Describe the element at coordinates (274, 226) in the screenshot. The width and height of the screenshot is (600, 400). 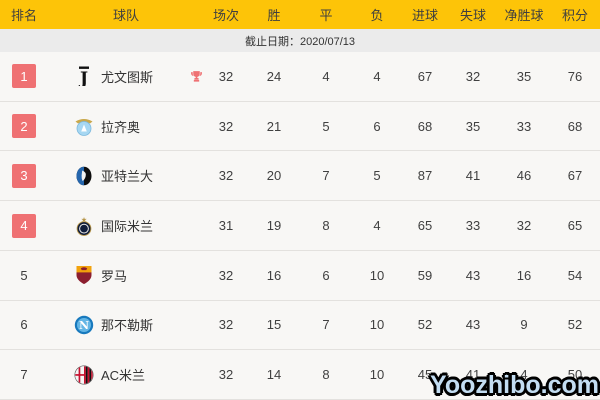
I see `stat-win: 19` at that location.